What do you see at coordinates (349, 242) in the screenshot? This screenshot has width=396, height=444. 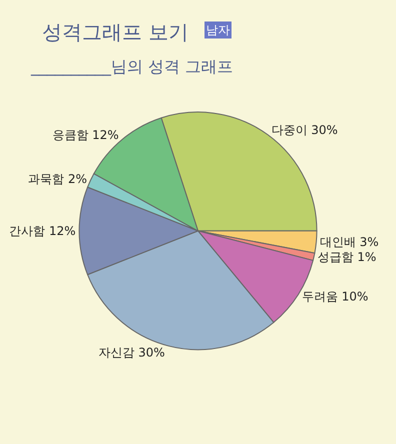 I see `slice-label: 대인배 3%` at bounding box center [349, 242].